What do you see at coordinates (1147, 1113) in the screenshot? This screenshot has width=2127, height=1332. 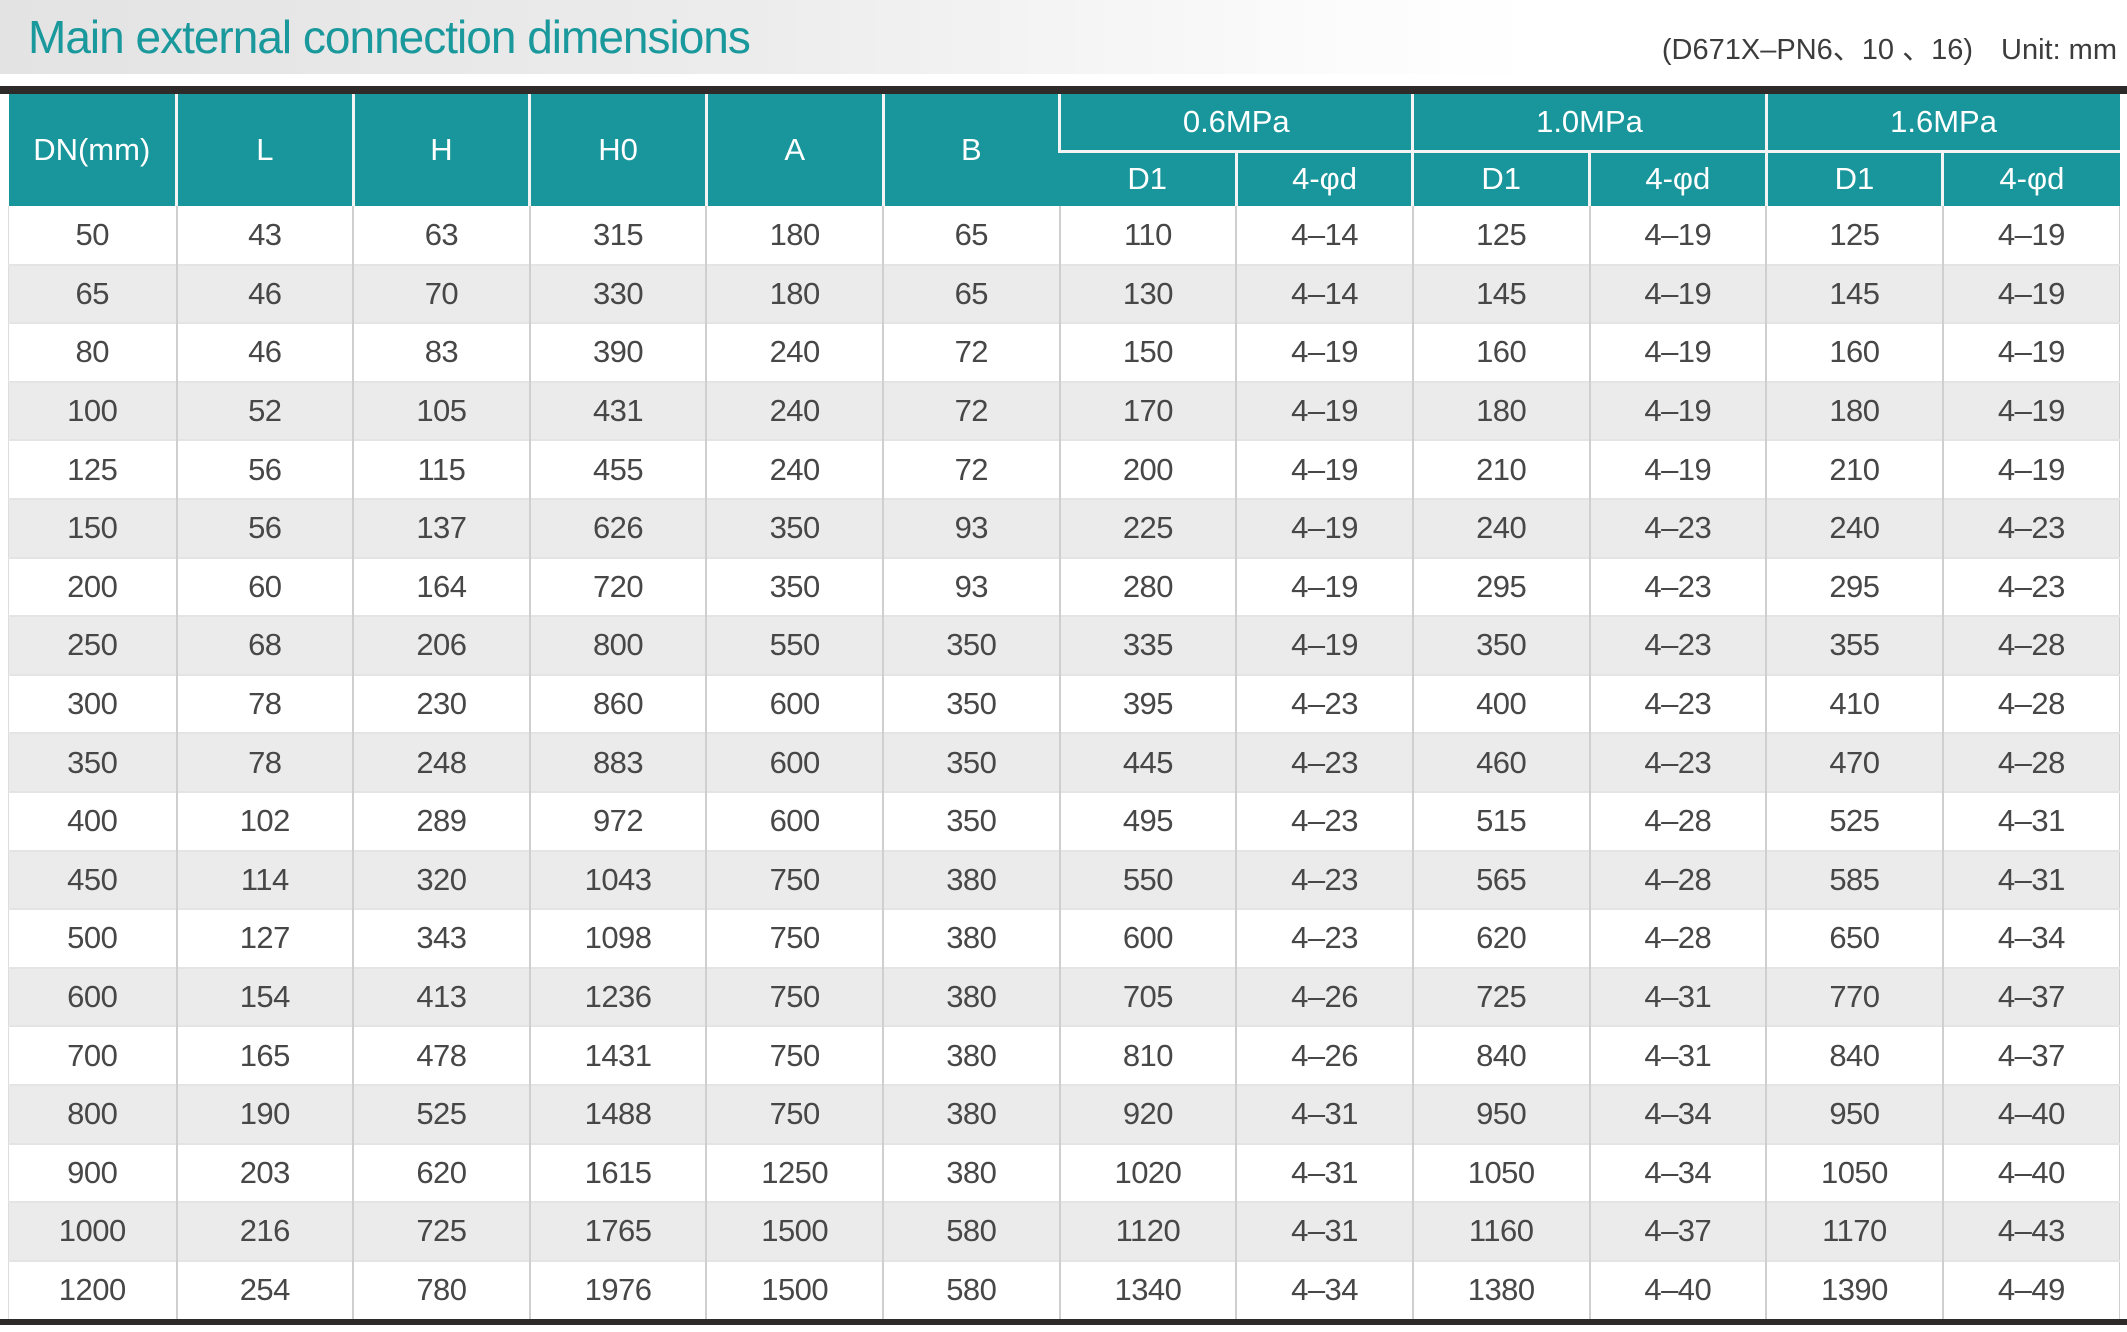 I see `cell: 920` at bounding box center [1147, 1113].